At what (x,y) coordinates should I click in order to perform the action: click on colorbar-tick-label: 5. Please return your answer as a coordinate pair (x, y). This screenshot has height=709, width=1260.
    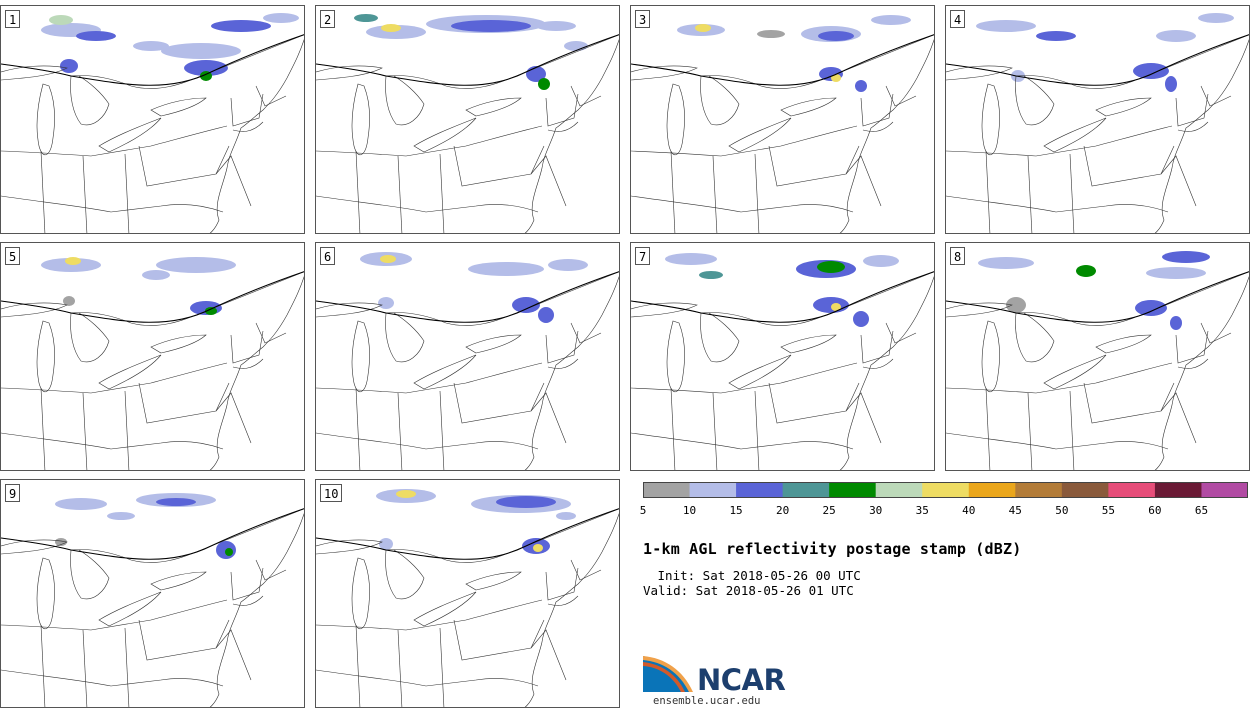
    Looking at the image, I should click on (643, 510).